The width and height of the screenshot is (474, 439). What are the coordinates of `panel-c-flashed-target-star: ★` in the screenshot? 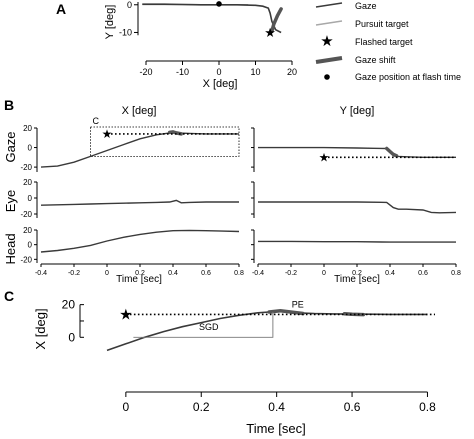 It's located at (125, 315).